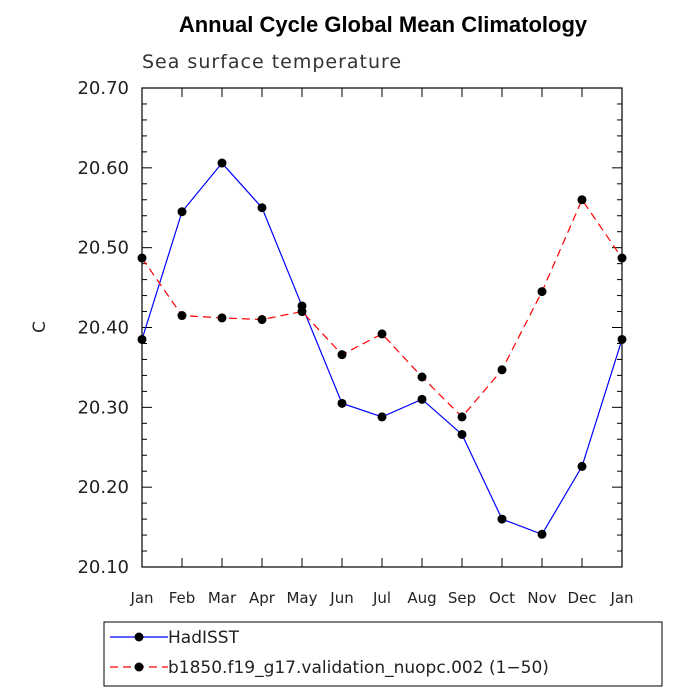 The image size is (700, 700). I want to click on y-tick-label: 20.70, so click(103, 88).